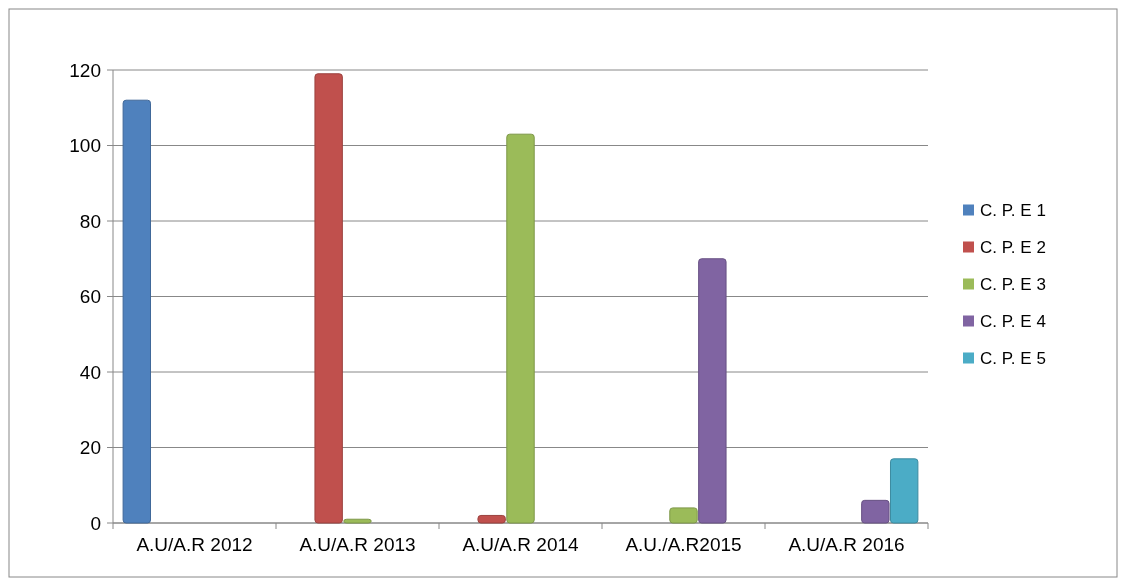 The image size is (1128, 585). Describe the element at coordinates (1013, 285) in the screenshot. I see `legend-label: C. P. E 3` at that location.